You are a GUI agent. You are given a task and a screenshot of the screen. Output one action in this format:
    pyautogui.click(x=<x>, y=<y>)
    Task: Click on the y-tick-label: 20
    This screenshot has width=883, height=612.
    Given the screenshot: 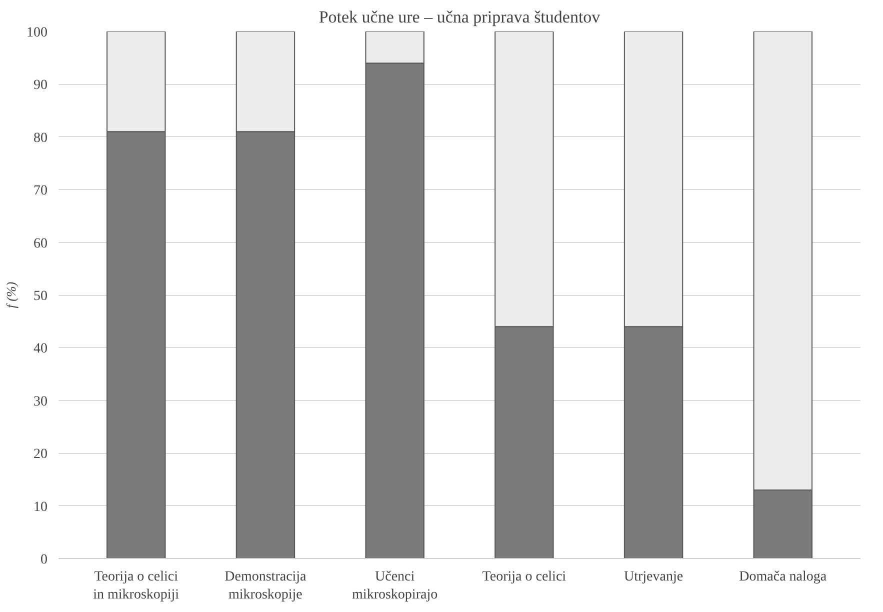 What is the action you would take?
    pyautogui.click(x=41, y=454)
    